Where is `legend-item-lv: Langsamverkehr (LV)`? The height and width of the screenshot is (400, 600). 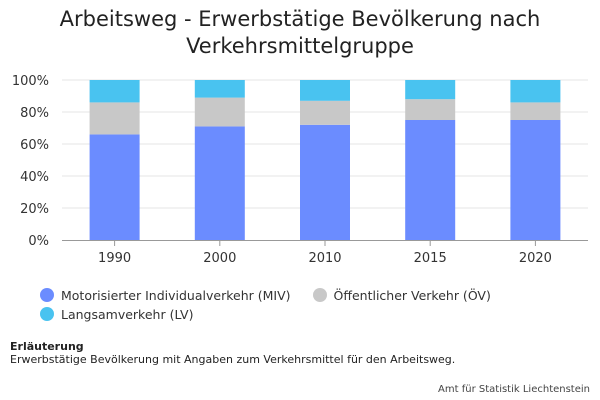 legend-item-lv: Langsamverkehr (LV) is located at coordinates (116, 314).